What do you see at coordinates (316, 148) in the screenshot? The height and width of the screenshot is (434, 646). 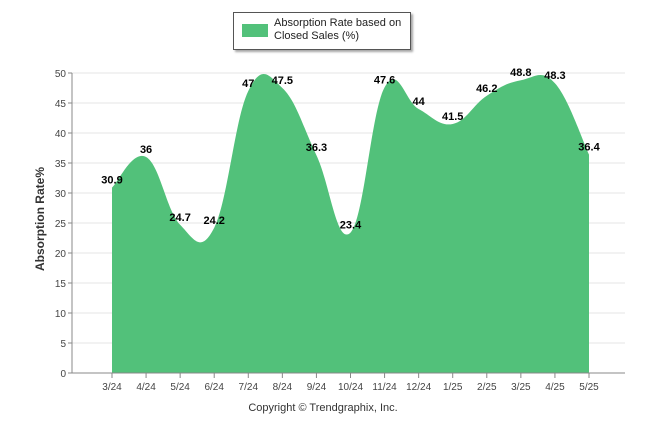 I see `data-label: 36.3` at bounding box center [316, 148].